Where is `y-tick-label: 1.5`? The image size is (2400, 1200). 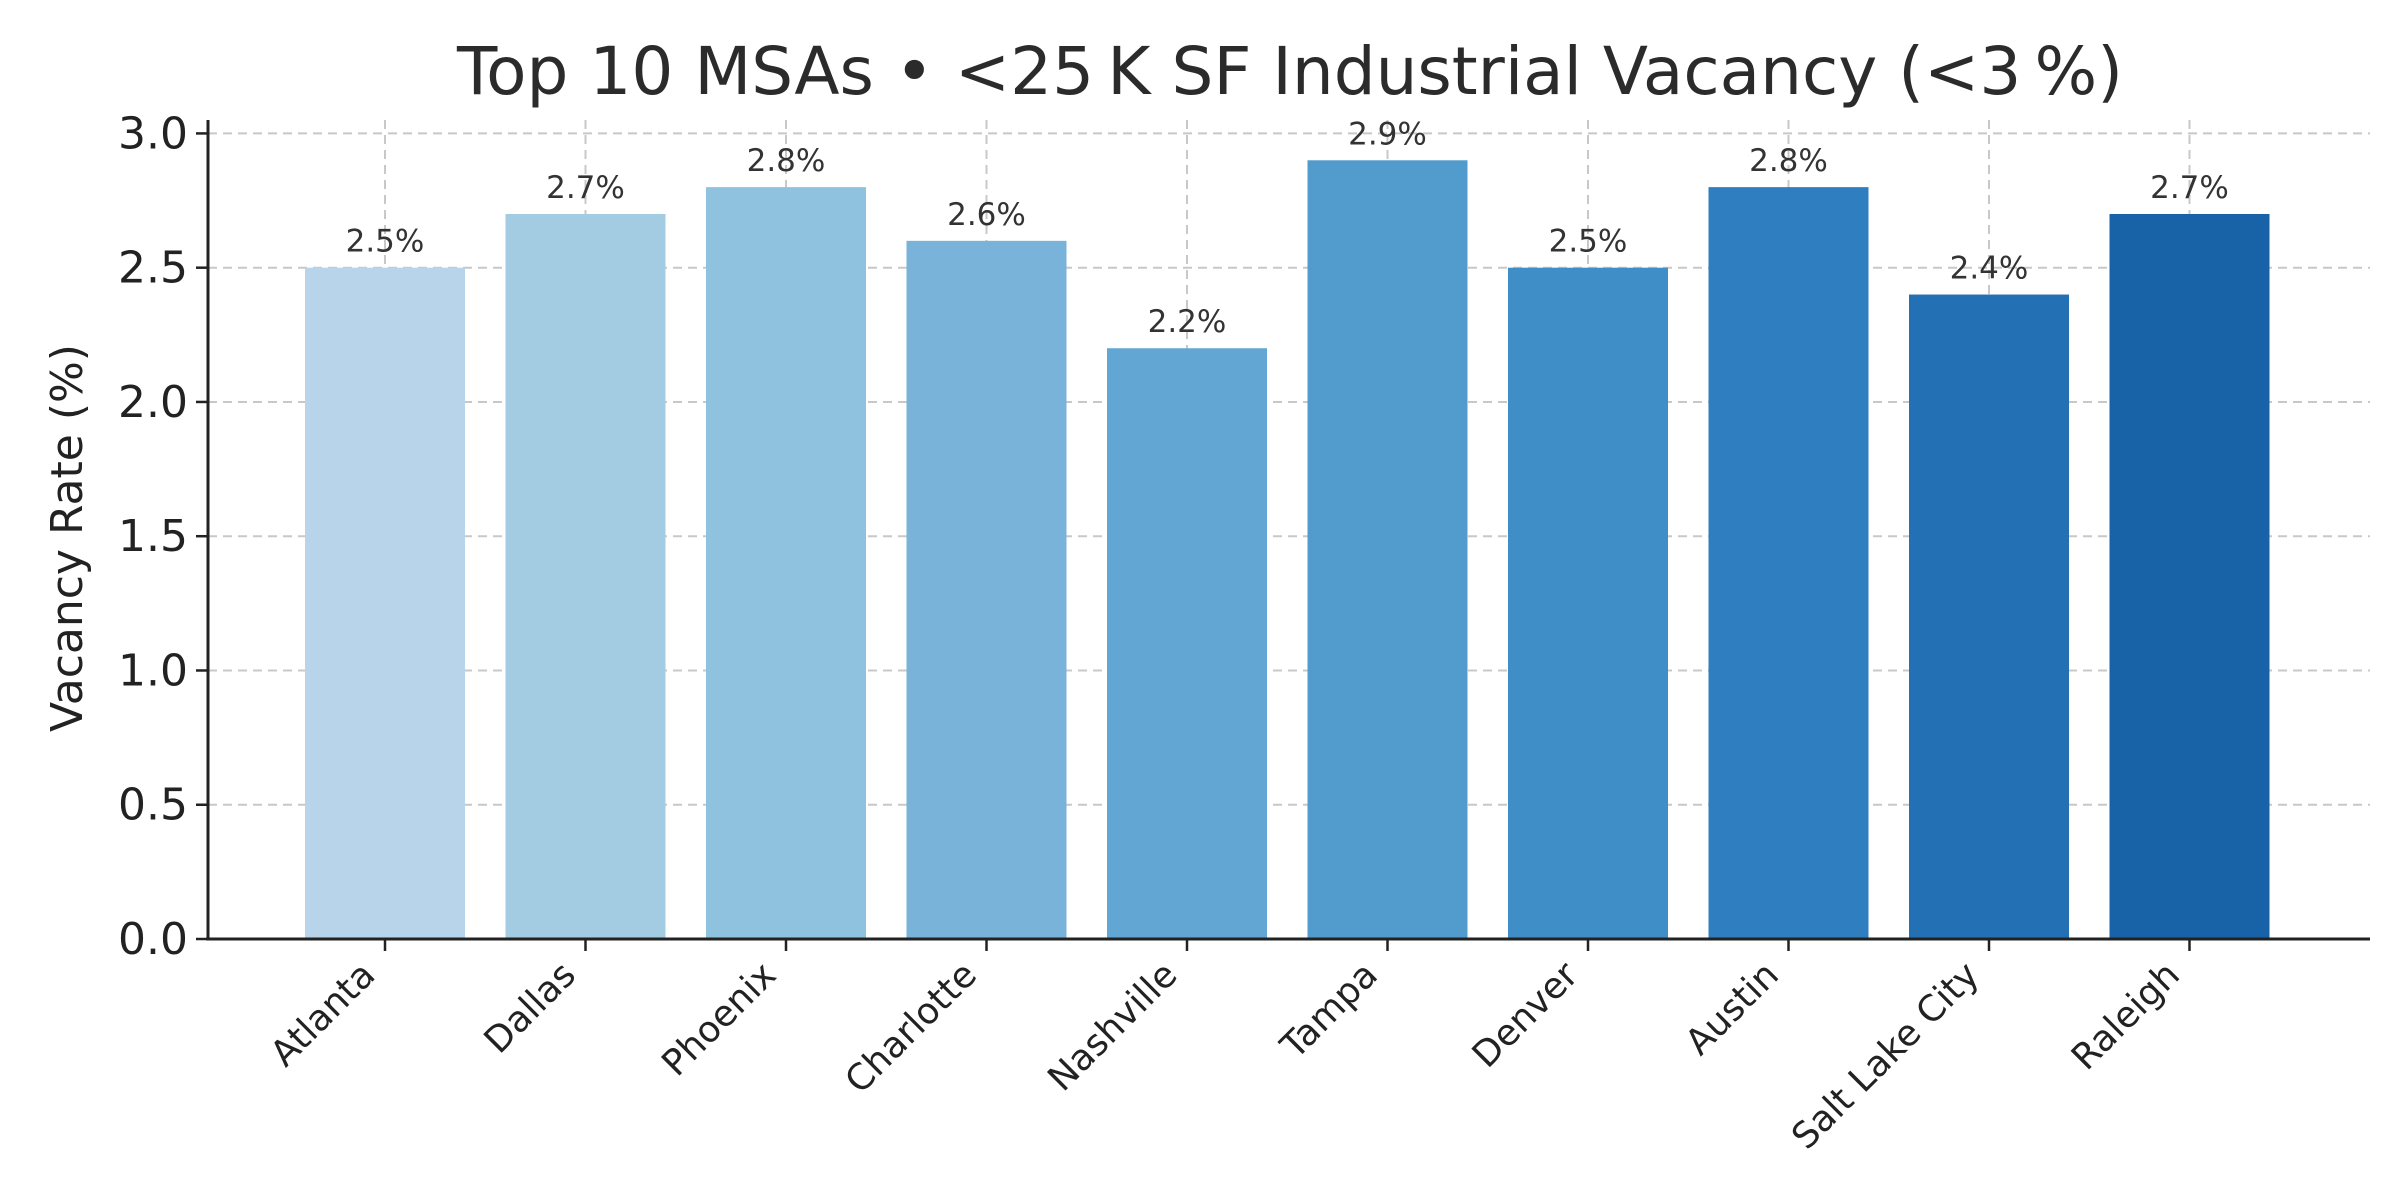 y-tick-label: 1.5 is located at coordinates (153, 536).